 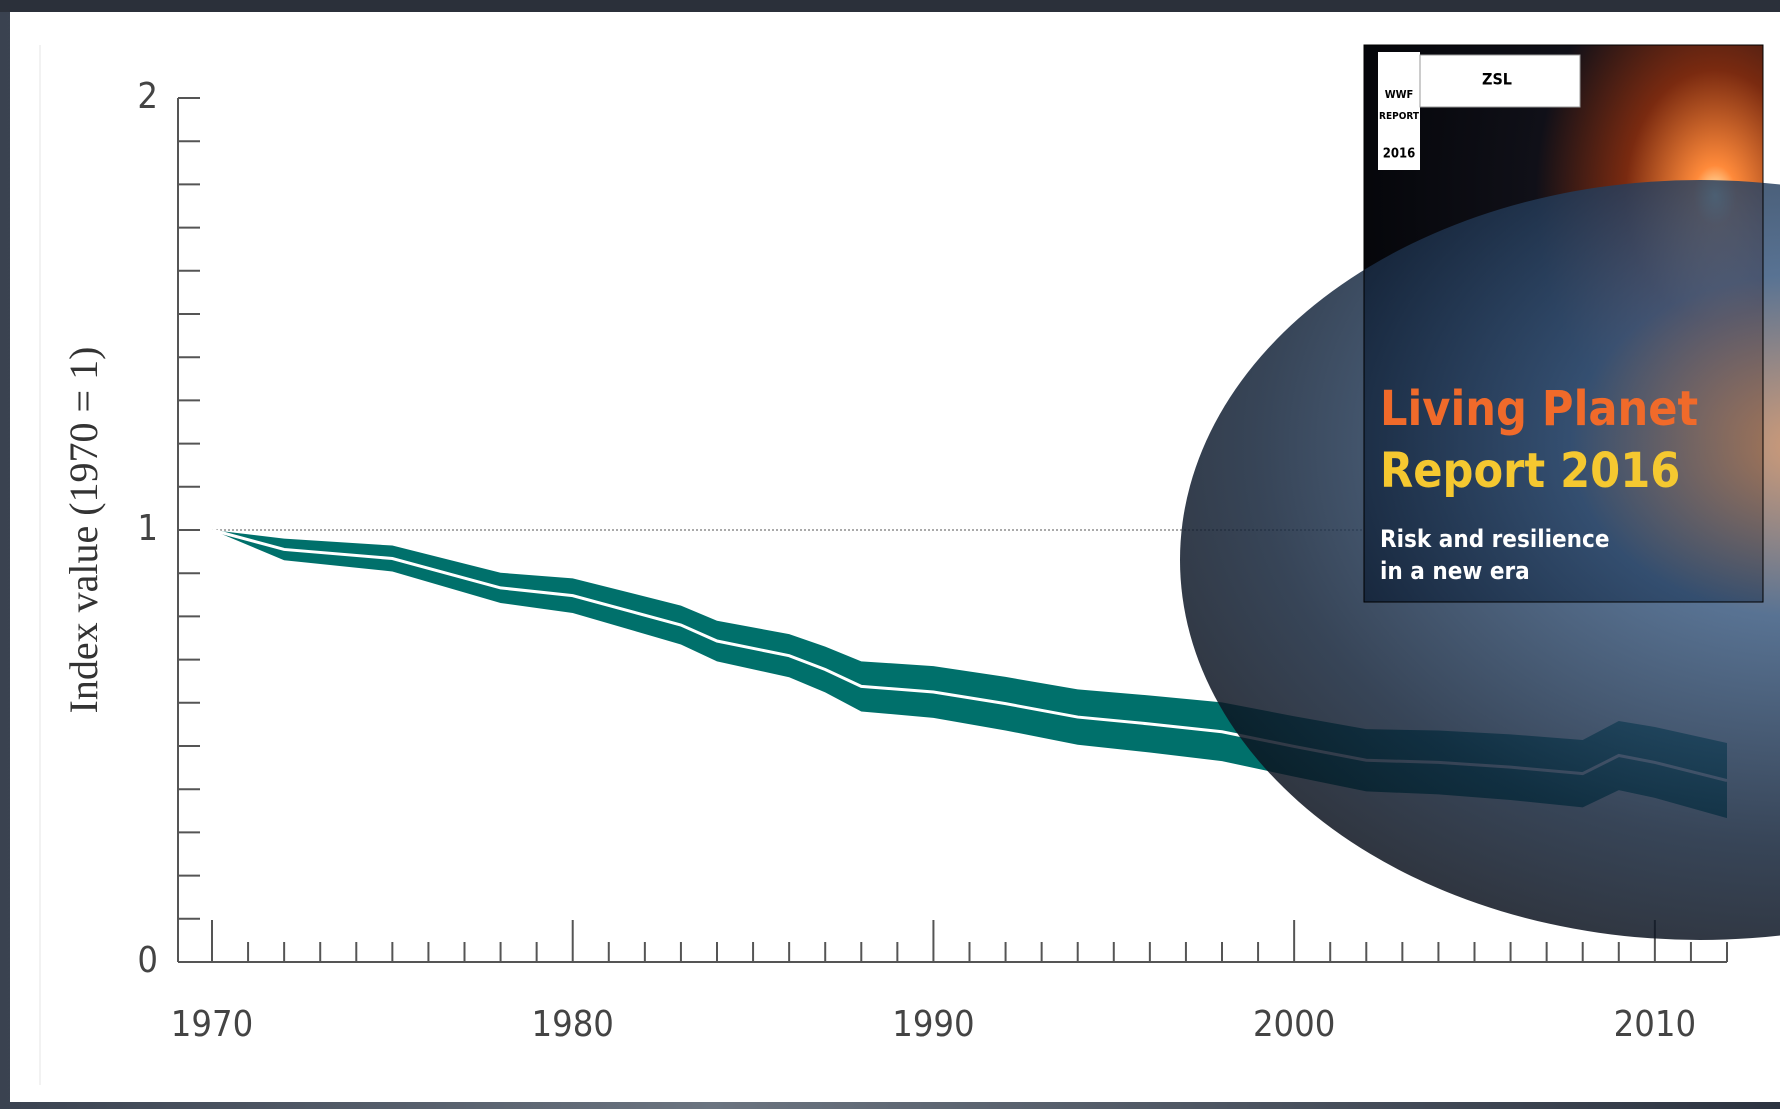 I want to click on cover-badge, so click(x=1399, y=111).